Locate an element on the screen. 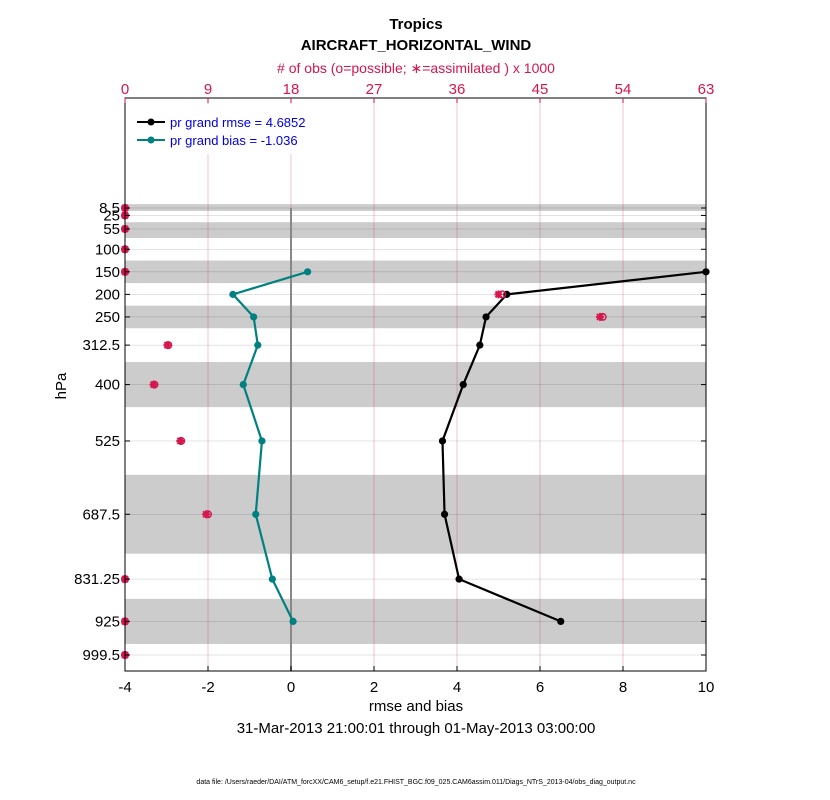 Image resolution: width=830 pixels, height=800 pixels. y-tick-label: 999.5 is located at coordinates (101, 655).